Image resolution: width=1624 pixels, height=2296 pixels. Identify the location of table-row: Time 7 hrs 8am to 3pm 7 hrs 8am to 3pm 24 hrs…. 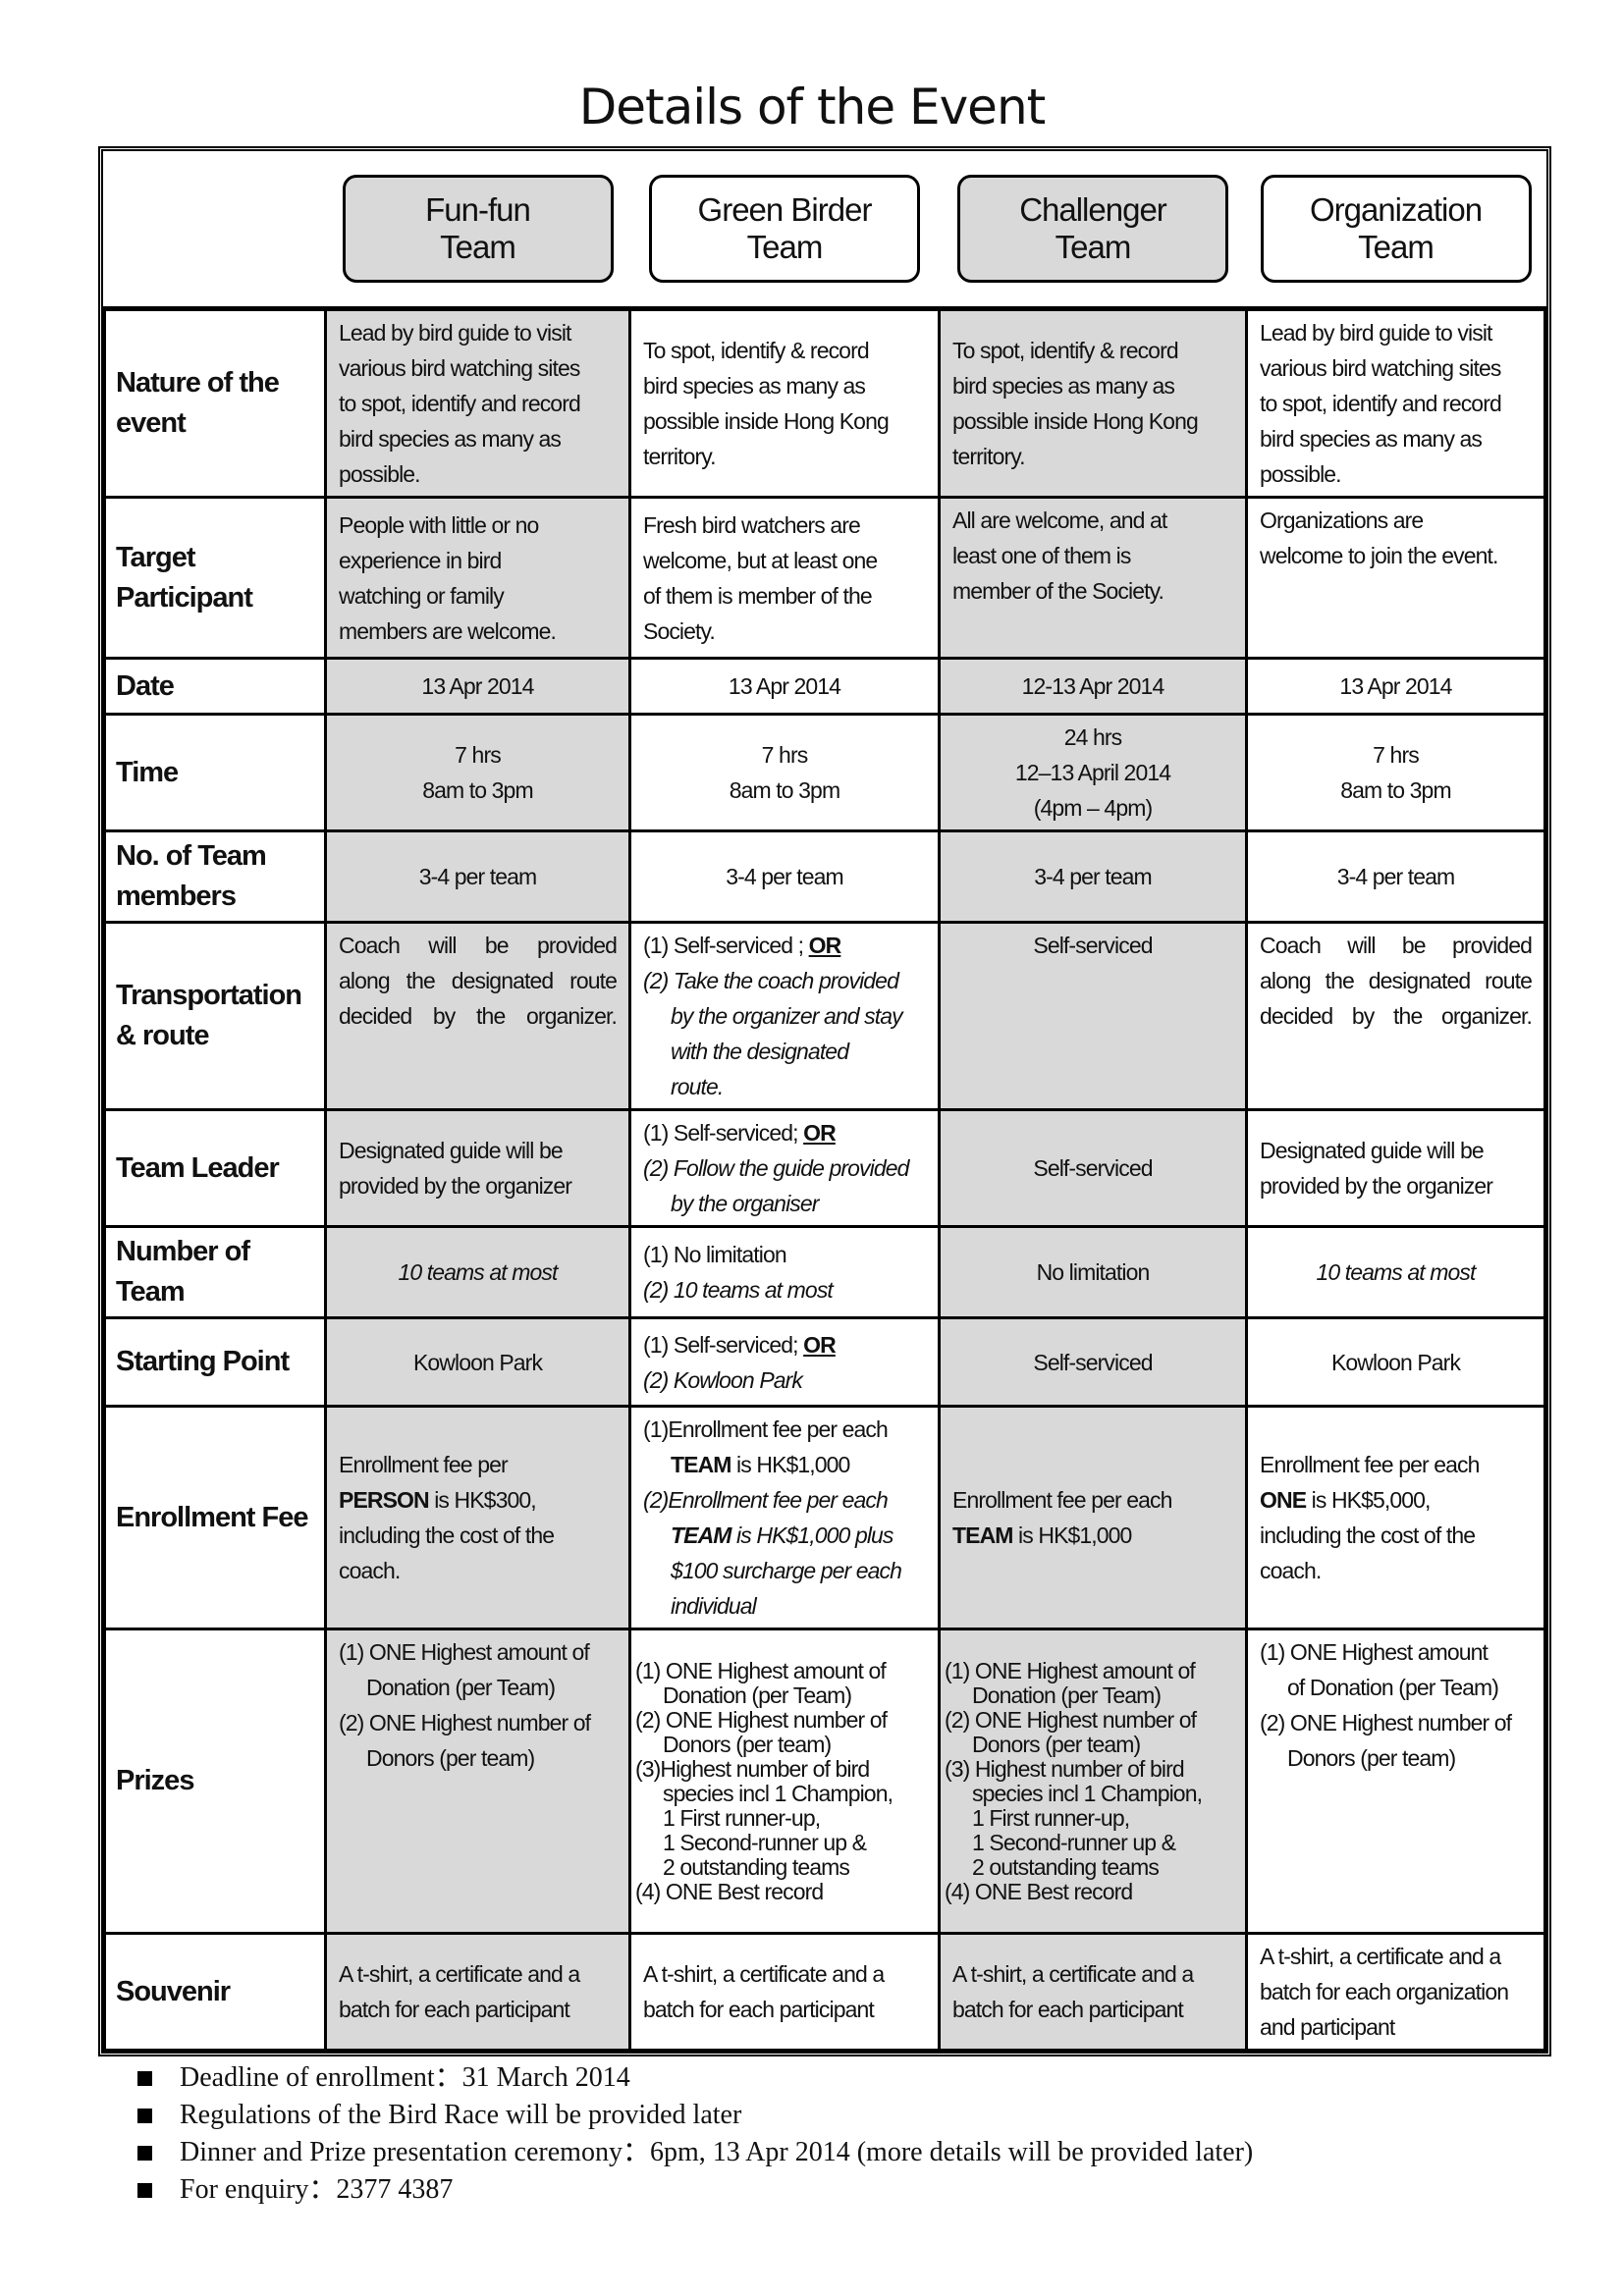
(824, 772).